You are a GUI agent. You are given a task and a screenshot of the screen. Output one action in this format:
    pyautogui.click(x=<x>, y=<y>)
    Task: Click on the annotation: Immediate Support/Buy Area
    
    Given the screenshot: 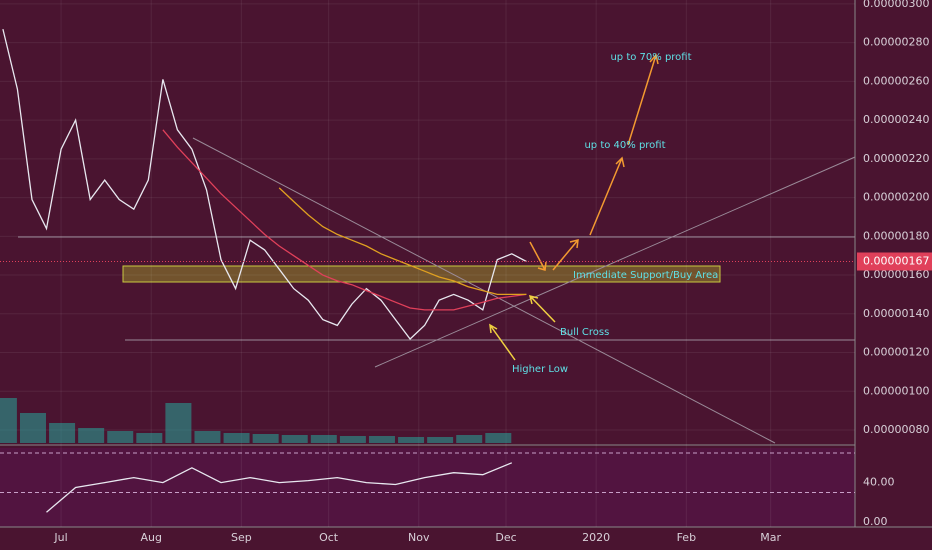 What is the action you would take?
    pyautogui.click(x=645, y=275)
    